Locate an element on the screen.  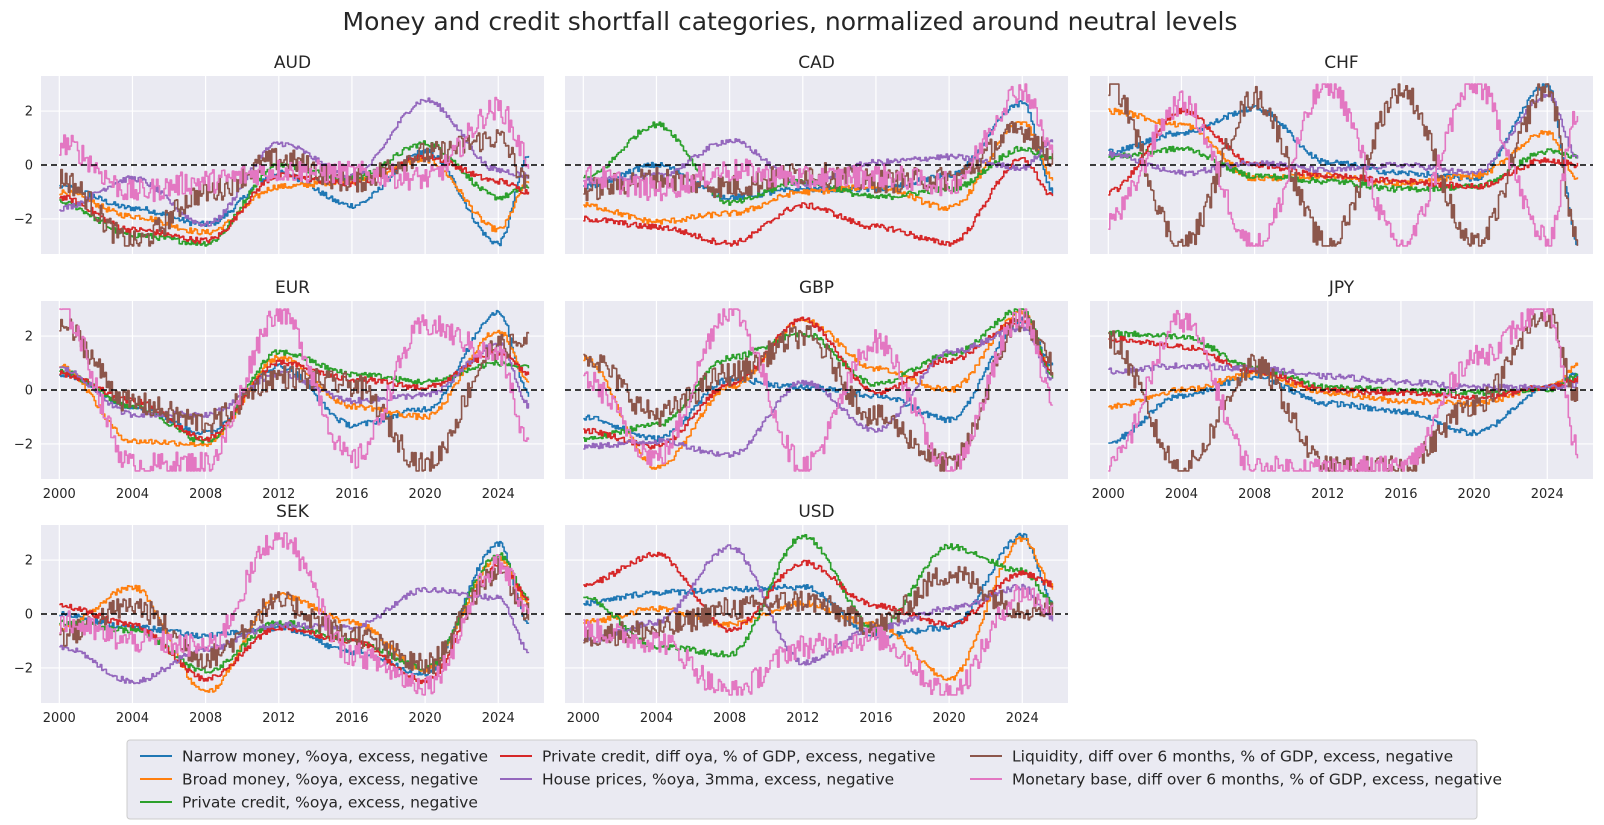
panel-title-usd: USD is located at coordinates (816, 512).